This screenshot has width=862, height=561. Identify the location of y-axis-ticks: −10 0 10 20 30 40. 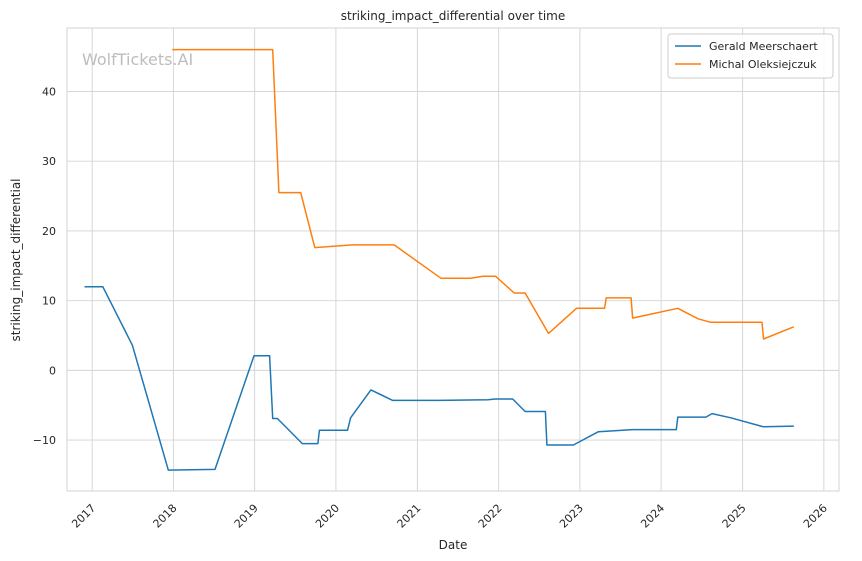
(44, 266).